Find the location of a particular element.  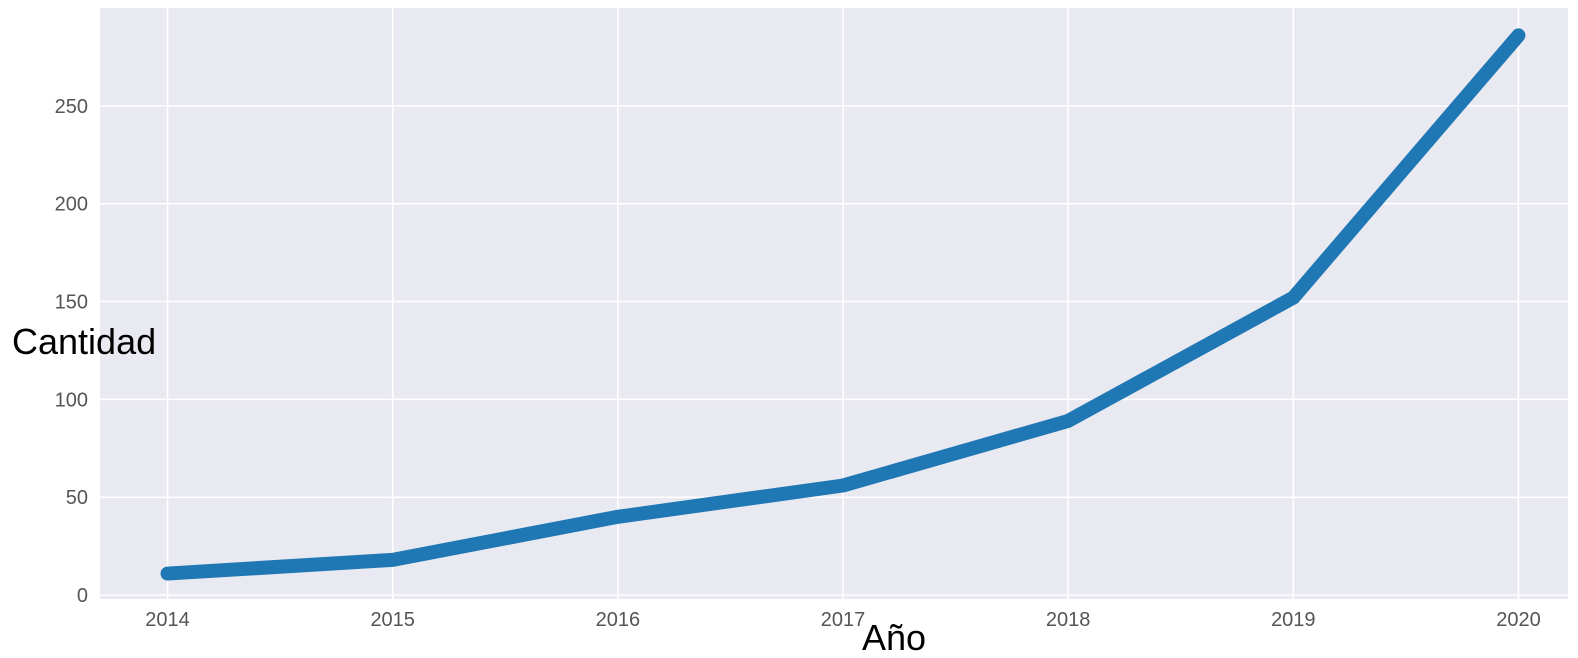

x-tick-labels: 2014 2015 2016 2017 2018 2019 2020 is located at coordinates (842, 620).